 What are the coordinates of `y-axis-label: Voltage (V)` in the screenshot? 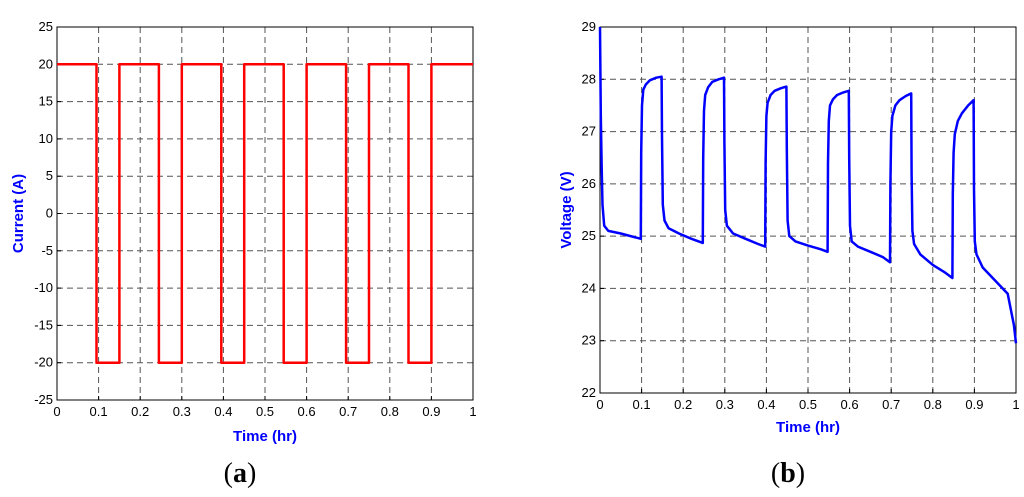 It's located at (566, 209).